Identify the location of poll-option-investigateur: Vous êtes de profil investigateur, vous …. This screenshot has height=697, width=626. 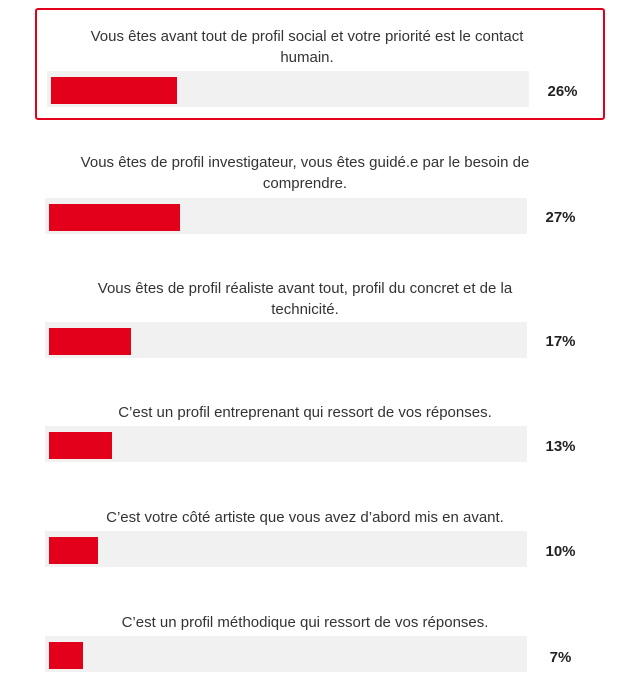
(320, 192).